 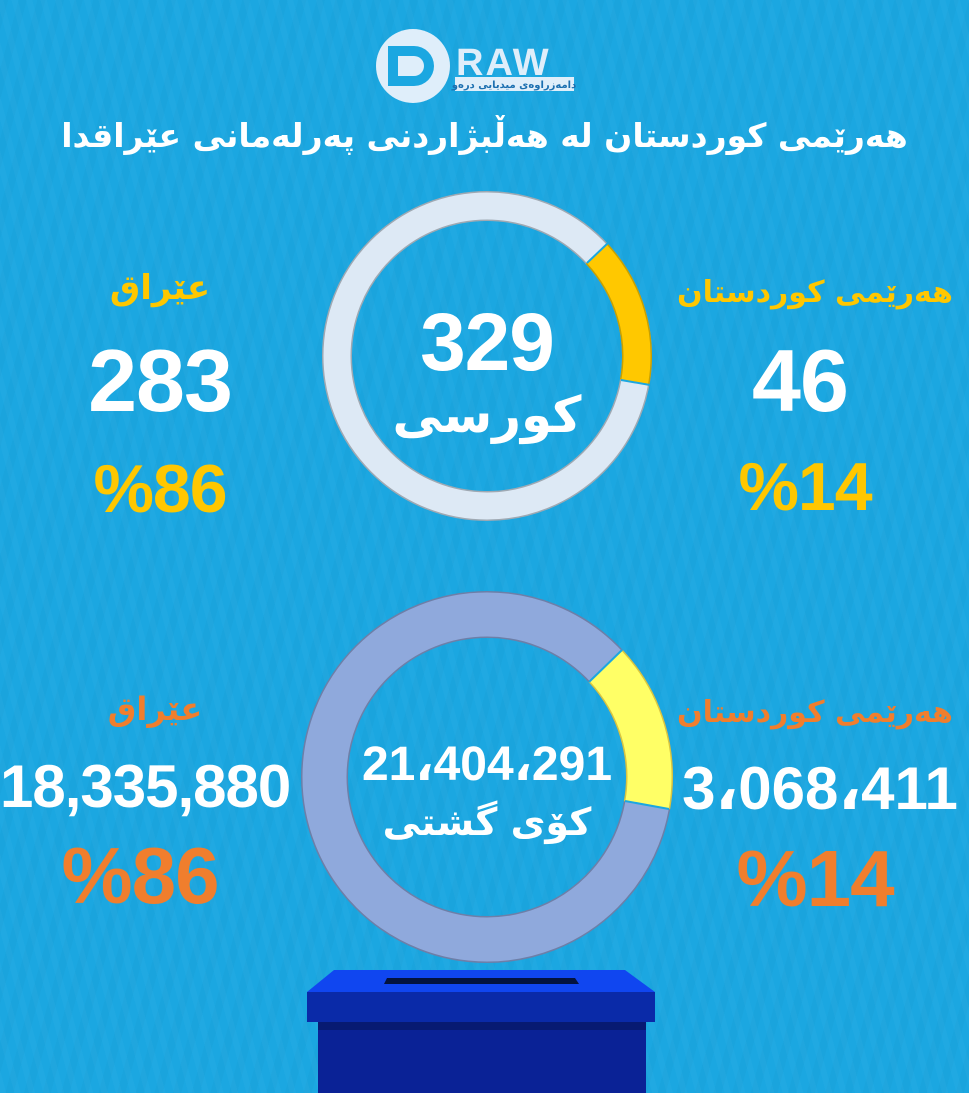 I want to click on seats-ring-kurdistan, so click(x=618, y=314).